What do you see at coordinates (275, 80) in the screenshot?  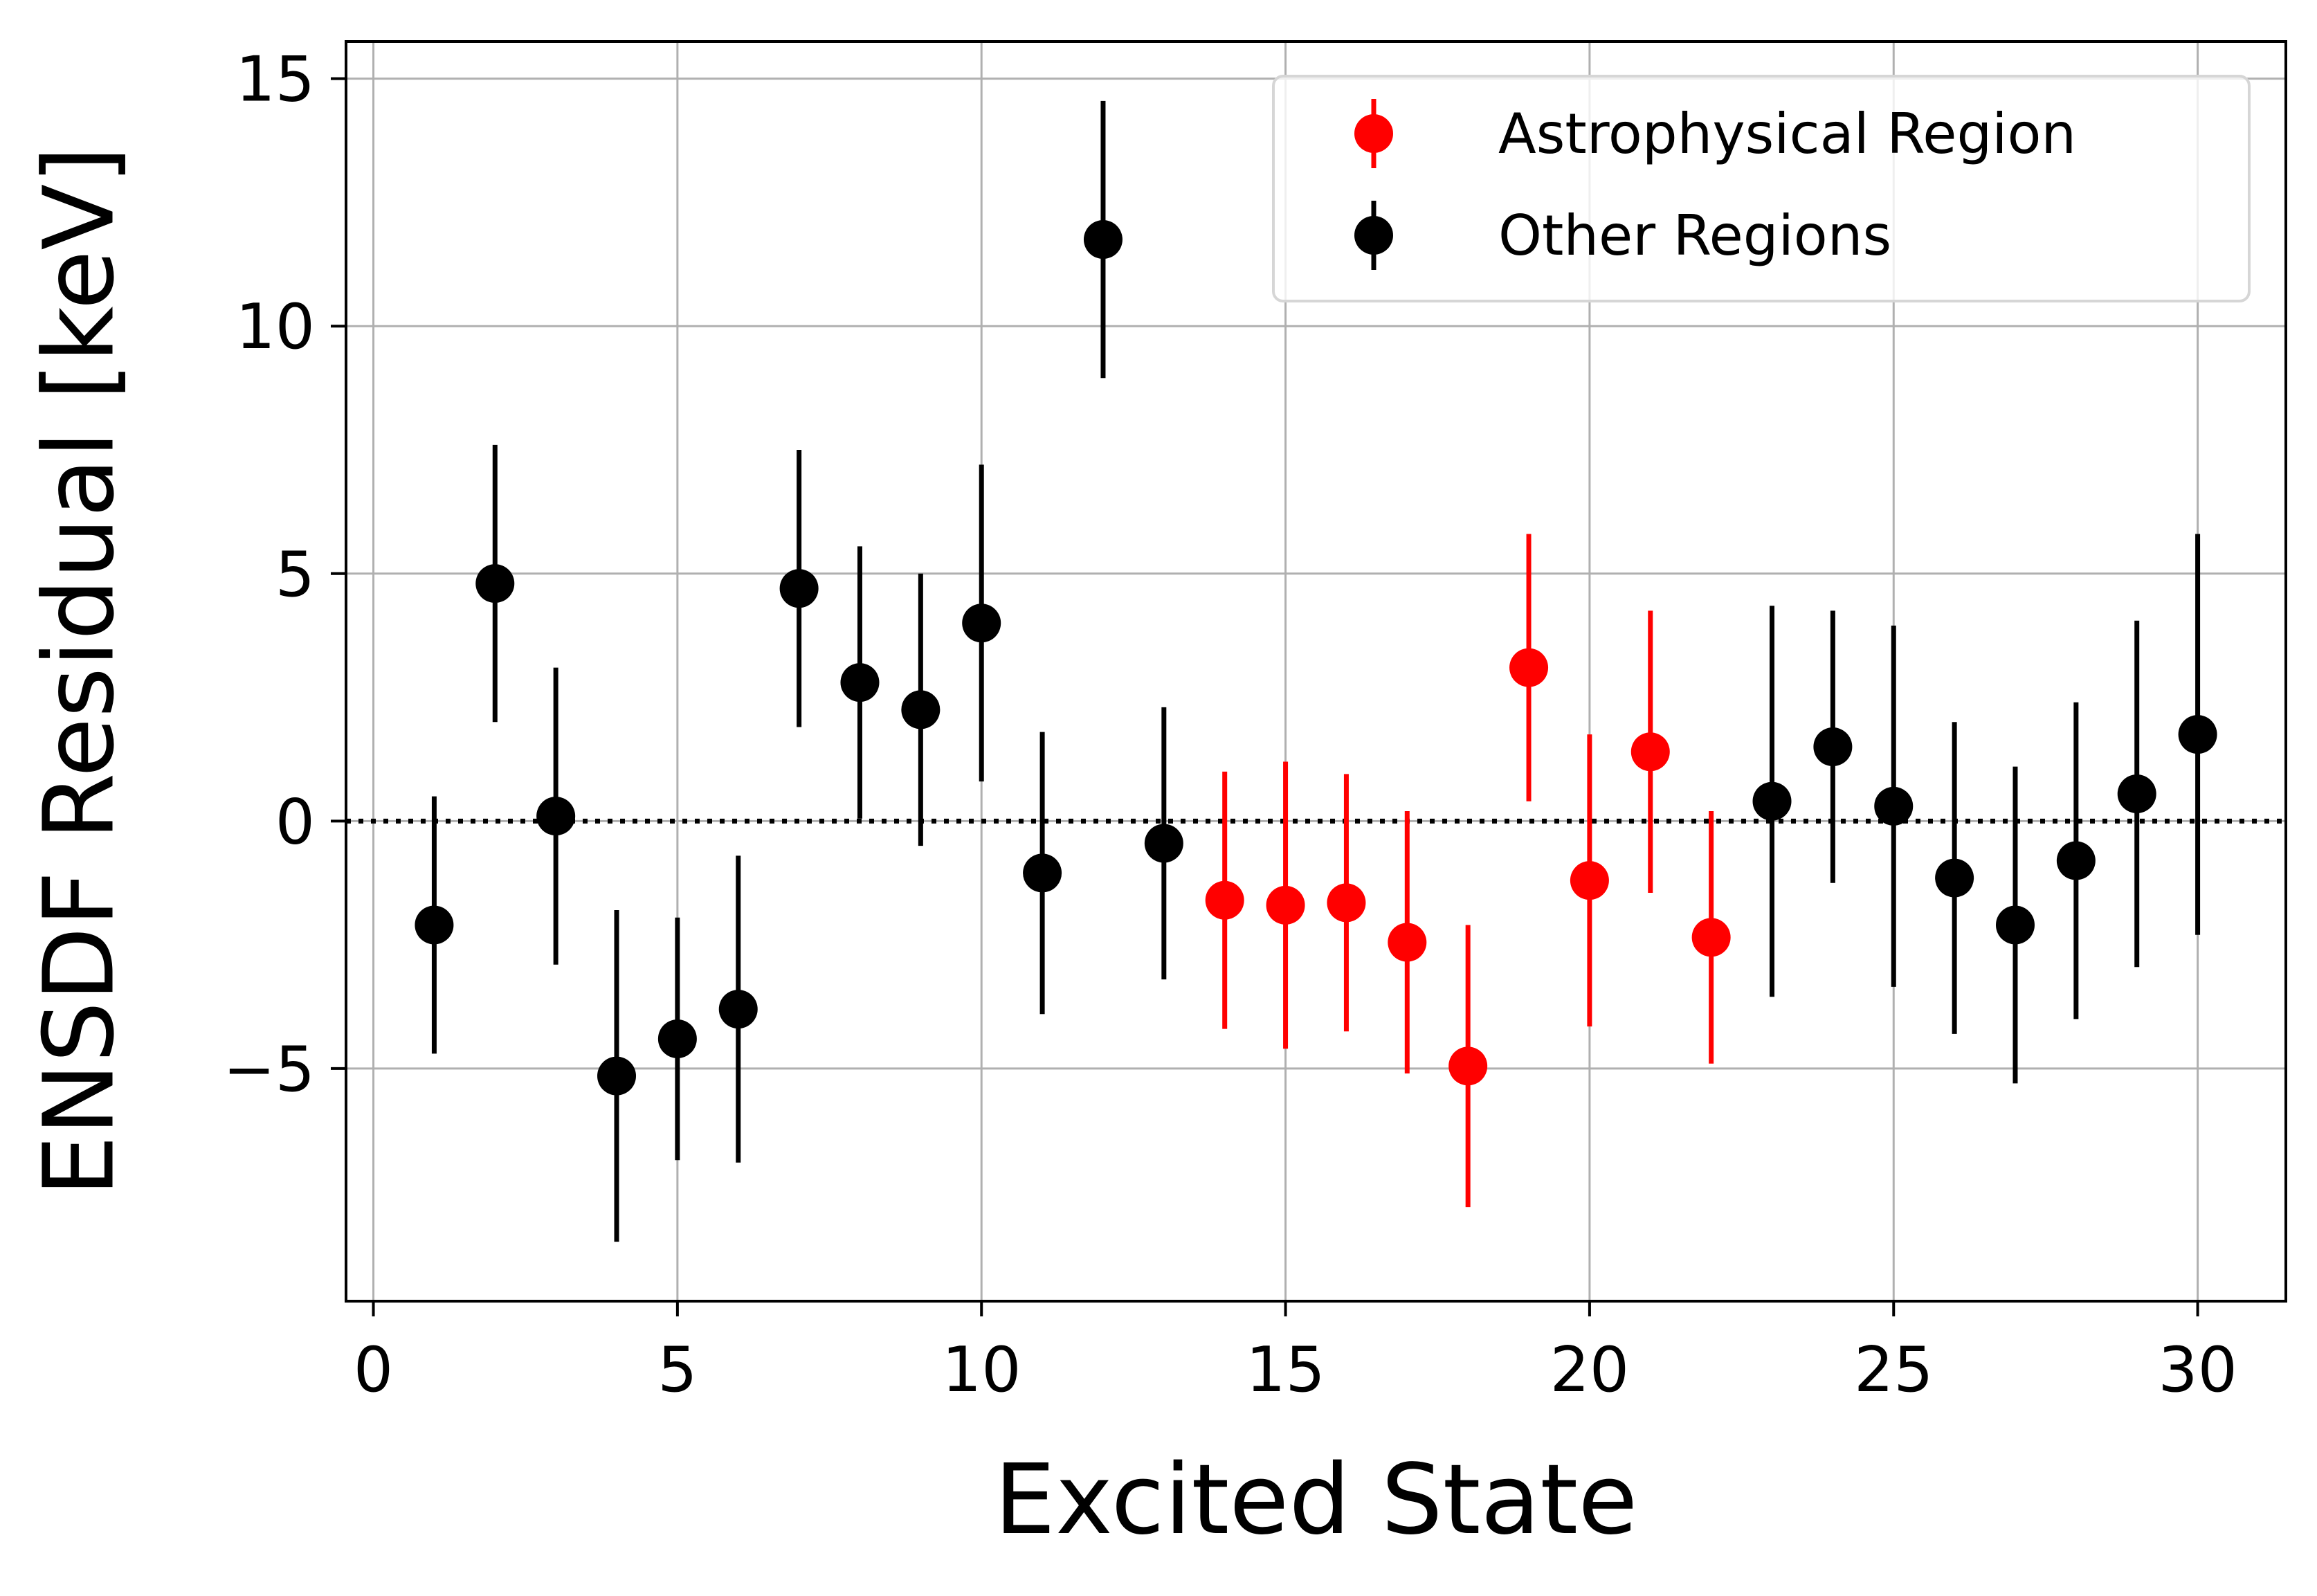 I see `y-tick-label-15: 15` at bounding box center [275, 80].